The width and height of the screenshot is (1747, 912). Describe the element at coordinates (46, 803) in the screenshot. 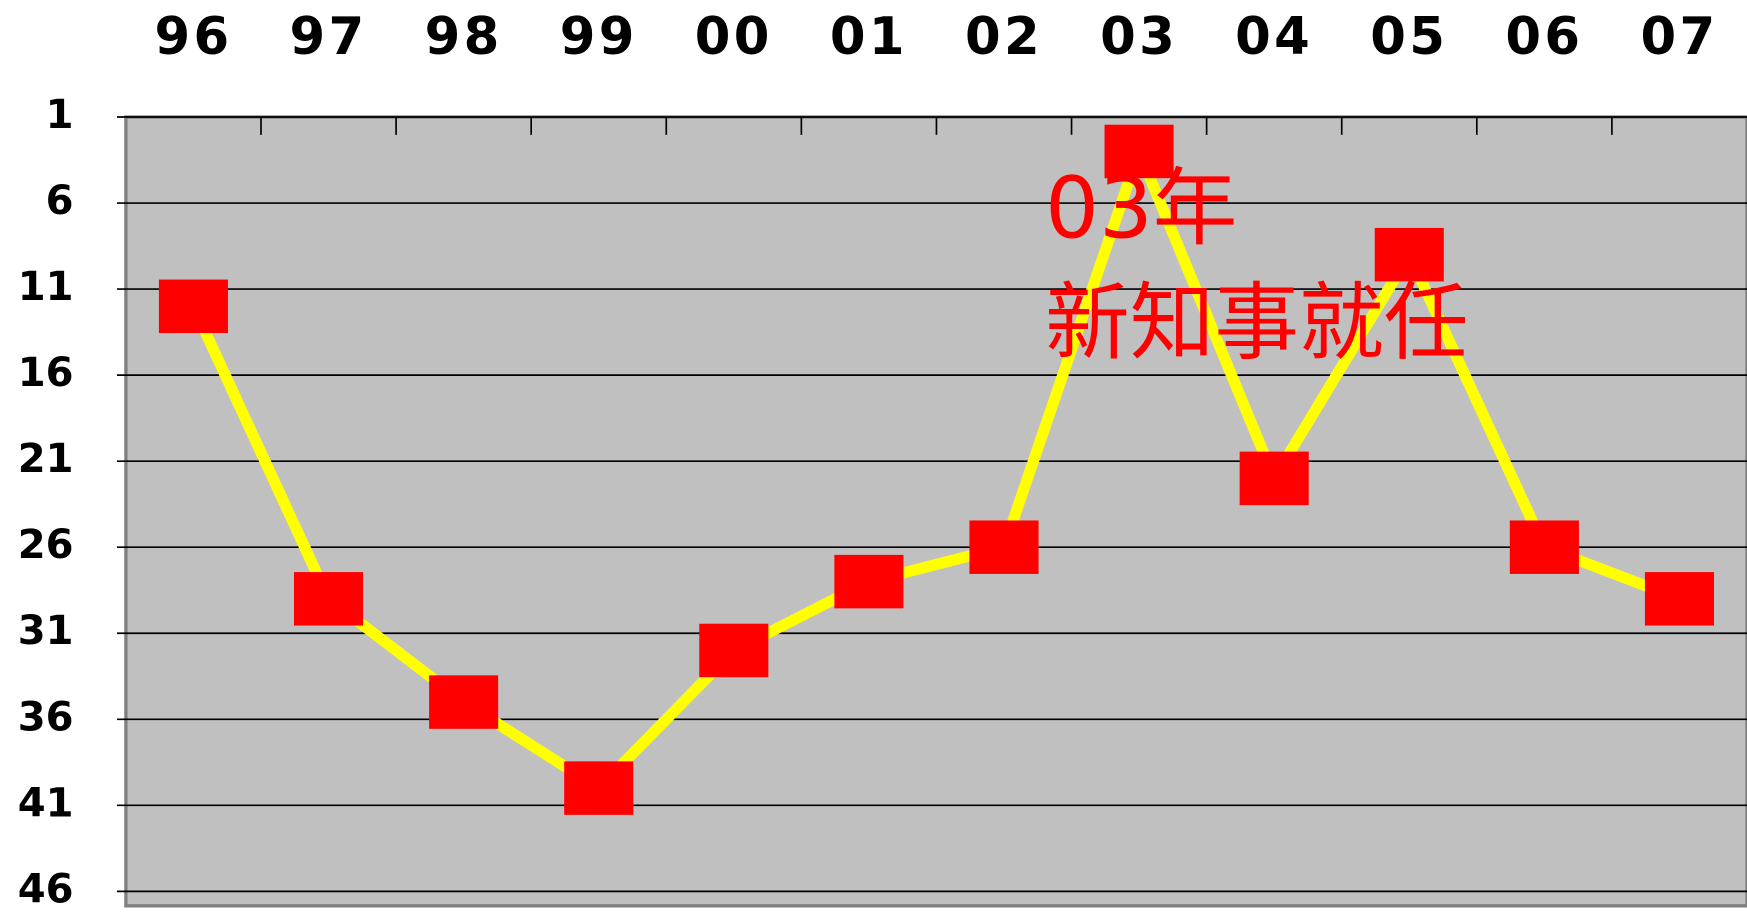

I see `y-tick-label: 41` at that location.